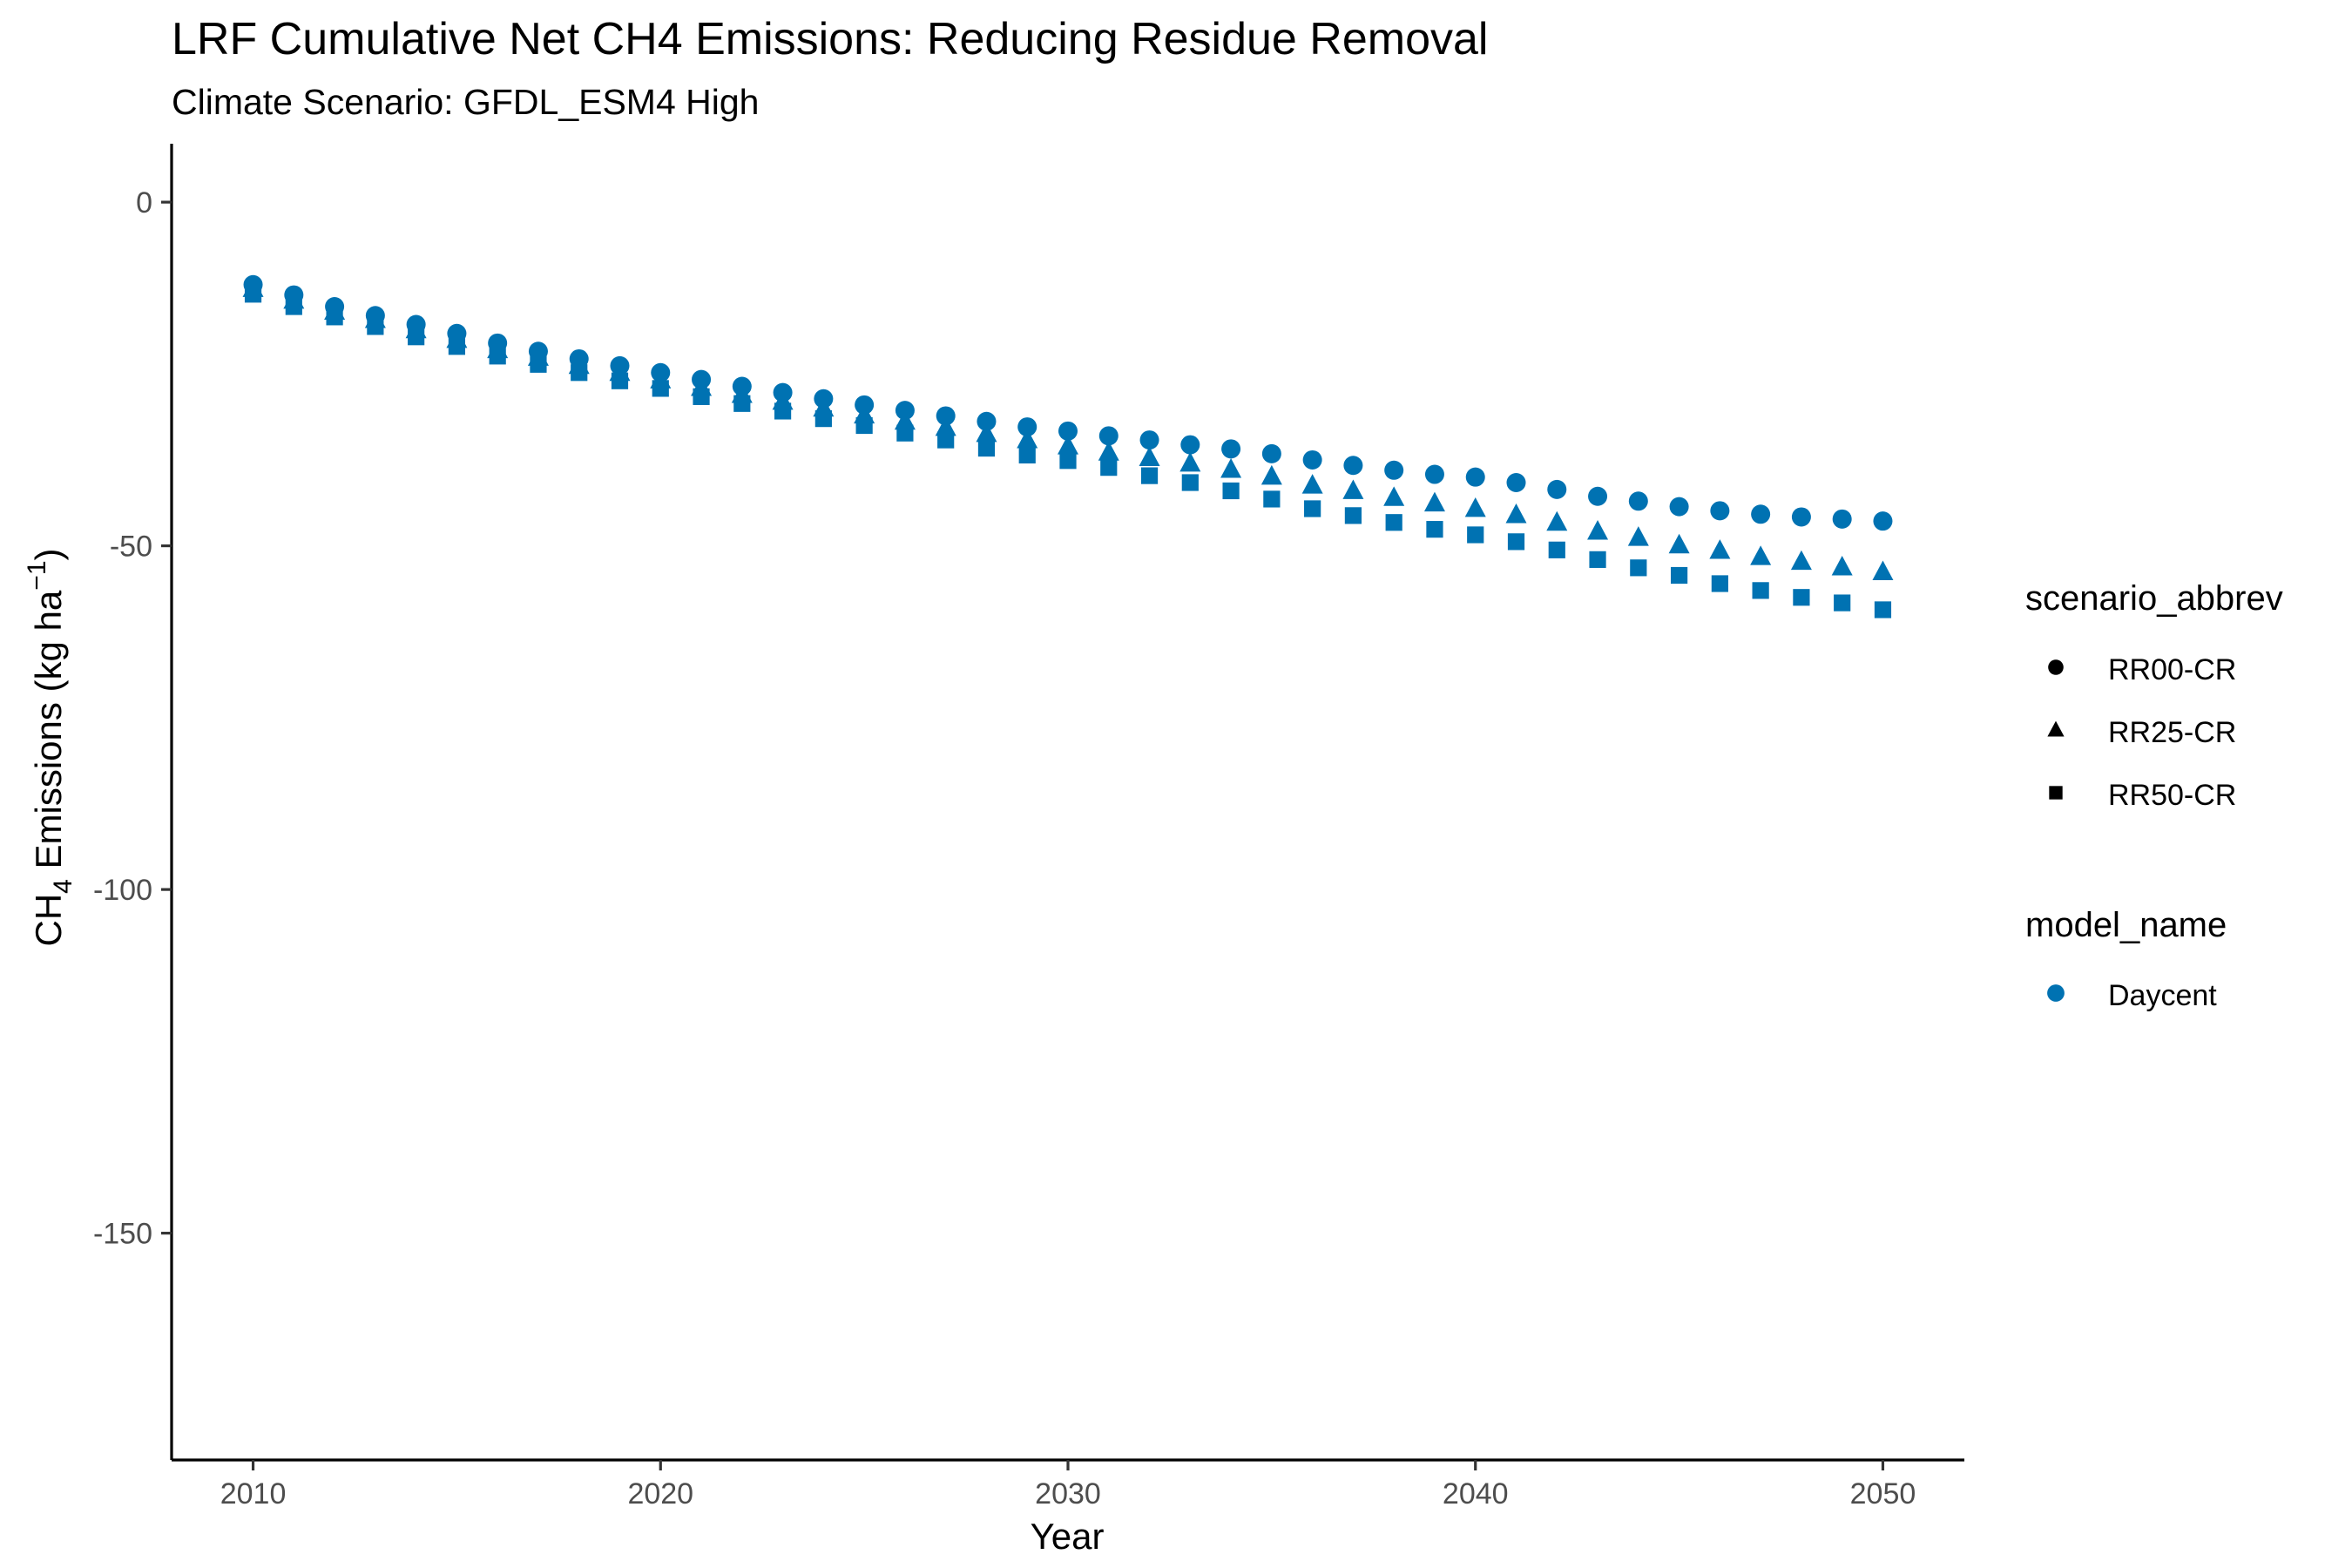  I want to click on x-tick-label: 2040, so click(1476, 1494).